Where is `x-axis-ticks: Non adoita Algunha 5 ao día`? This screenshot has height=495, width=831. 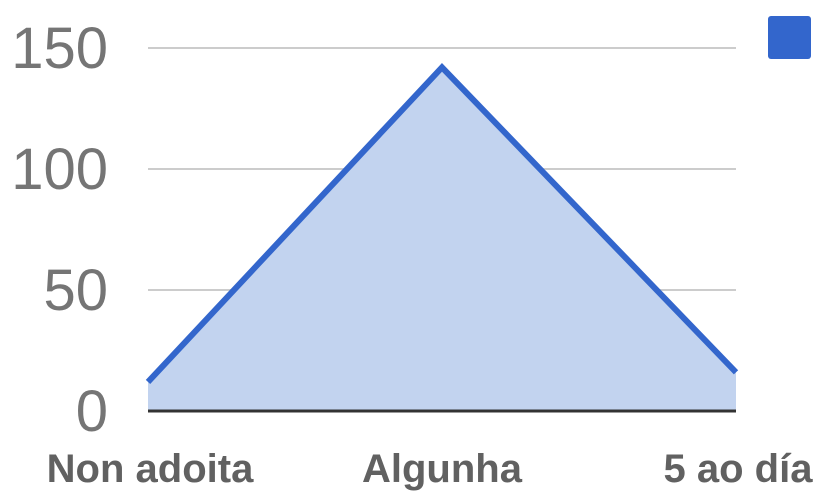
x-axis-ticks: Non adoita Algunha 5 ao día is located at coordinates (430, 469).